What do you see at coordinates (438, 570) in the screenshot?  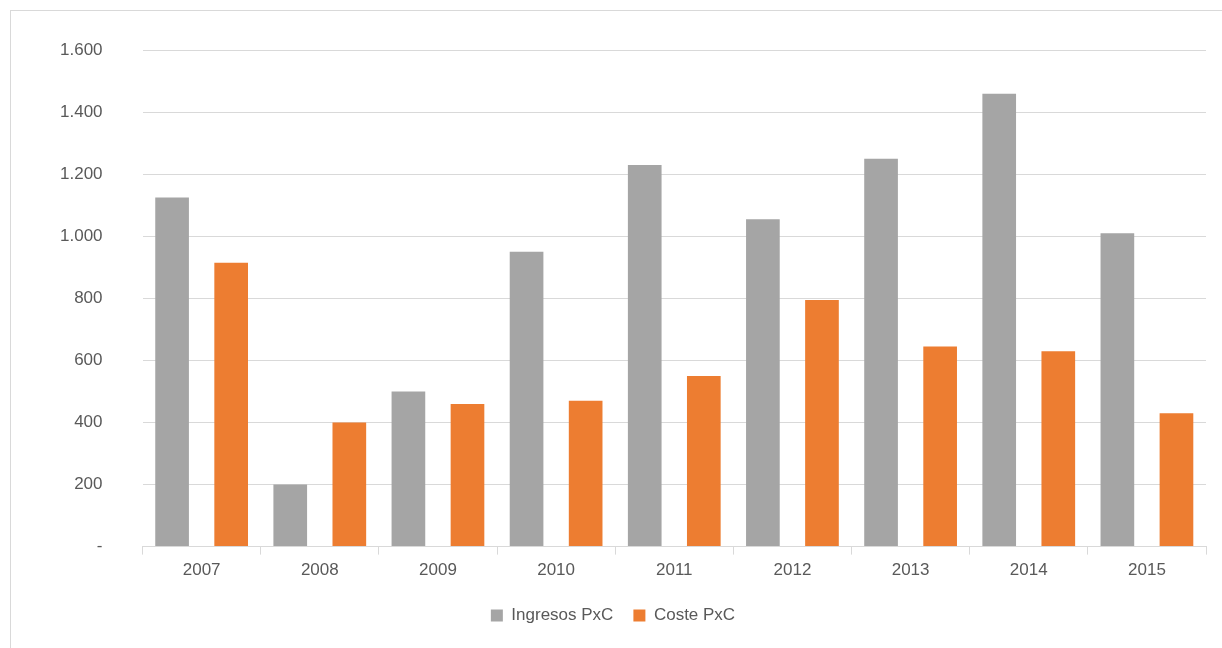 I see `x-tick-label: 2009` at bounding box center [438, 570].